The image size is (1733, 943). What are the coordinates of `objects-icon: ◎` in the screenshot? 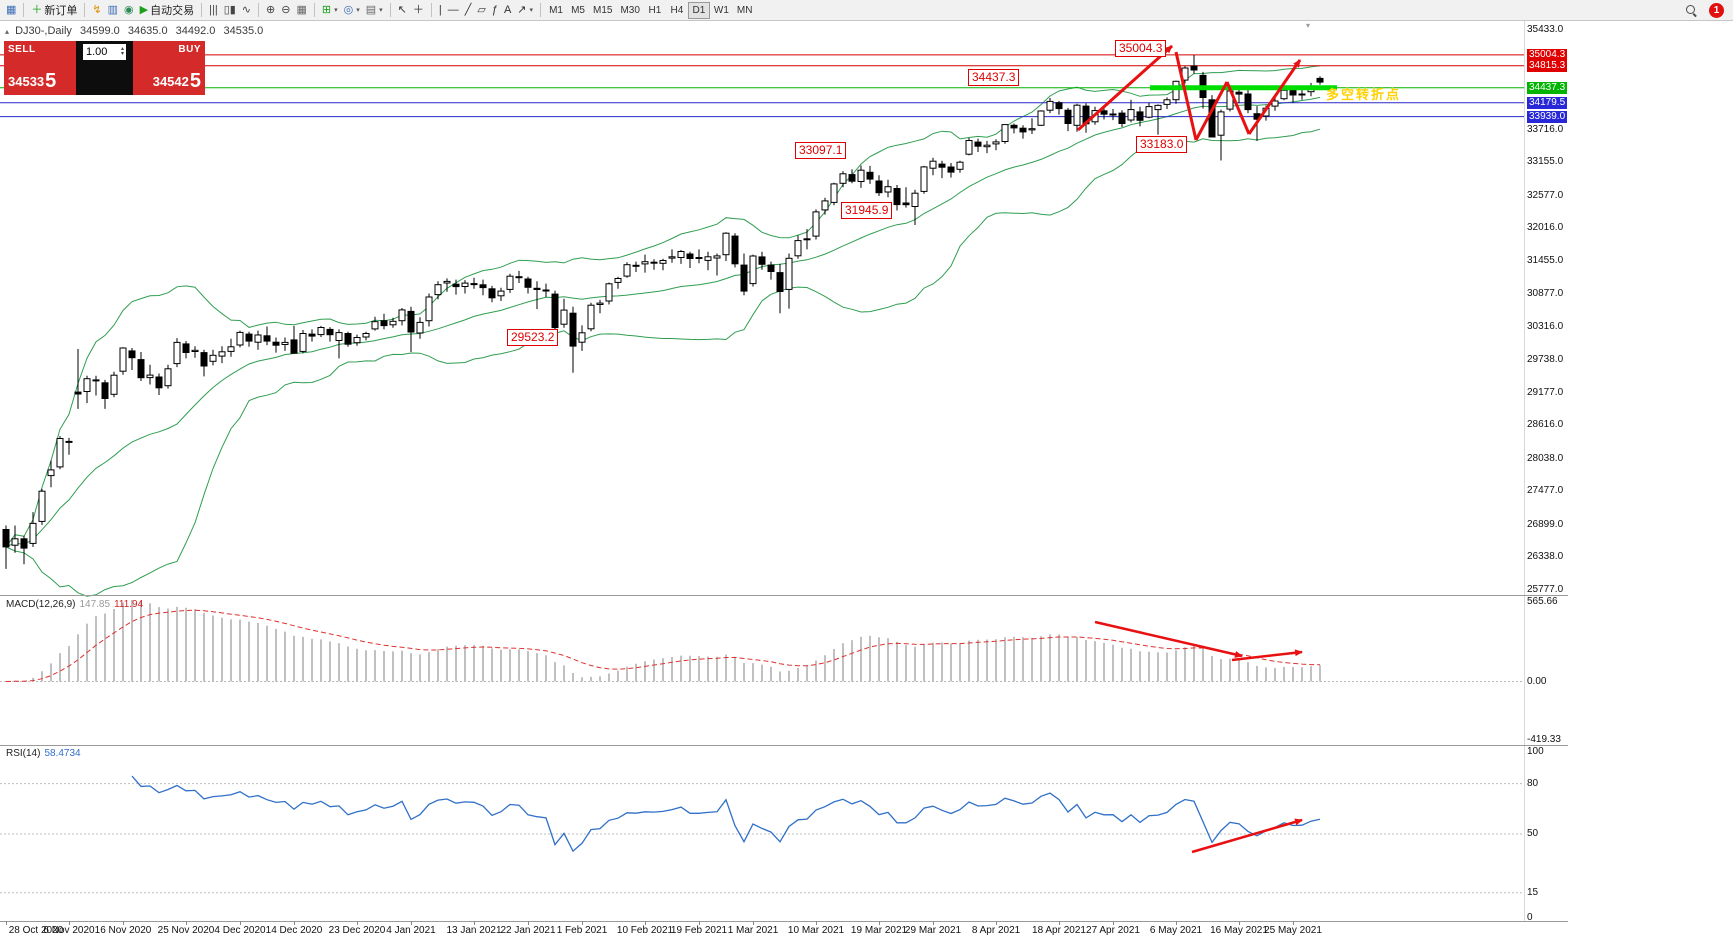 It's located at (348, 9).